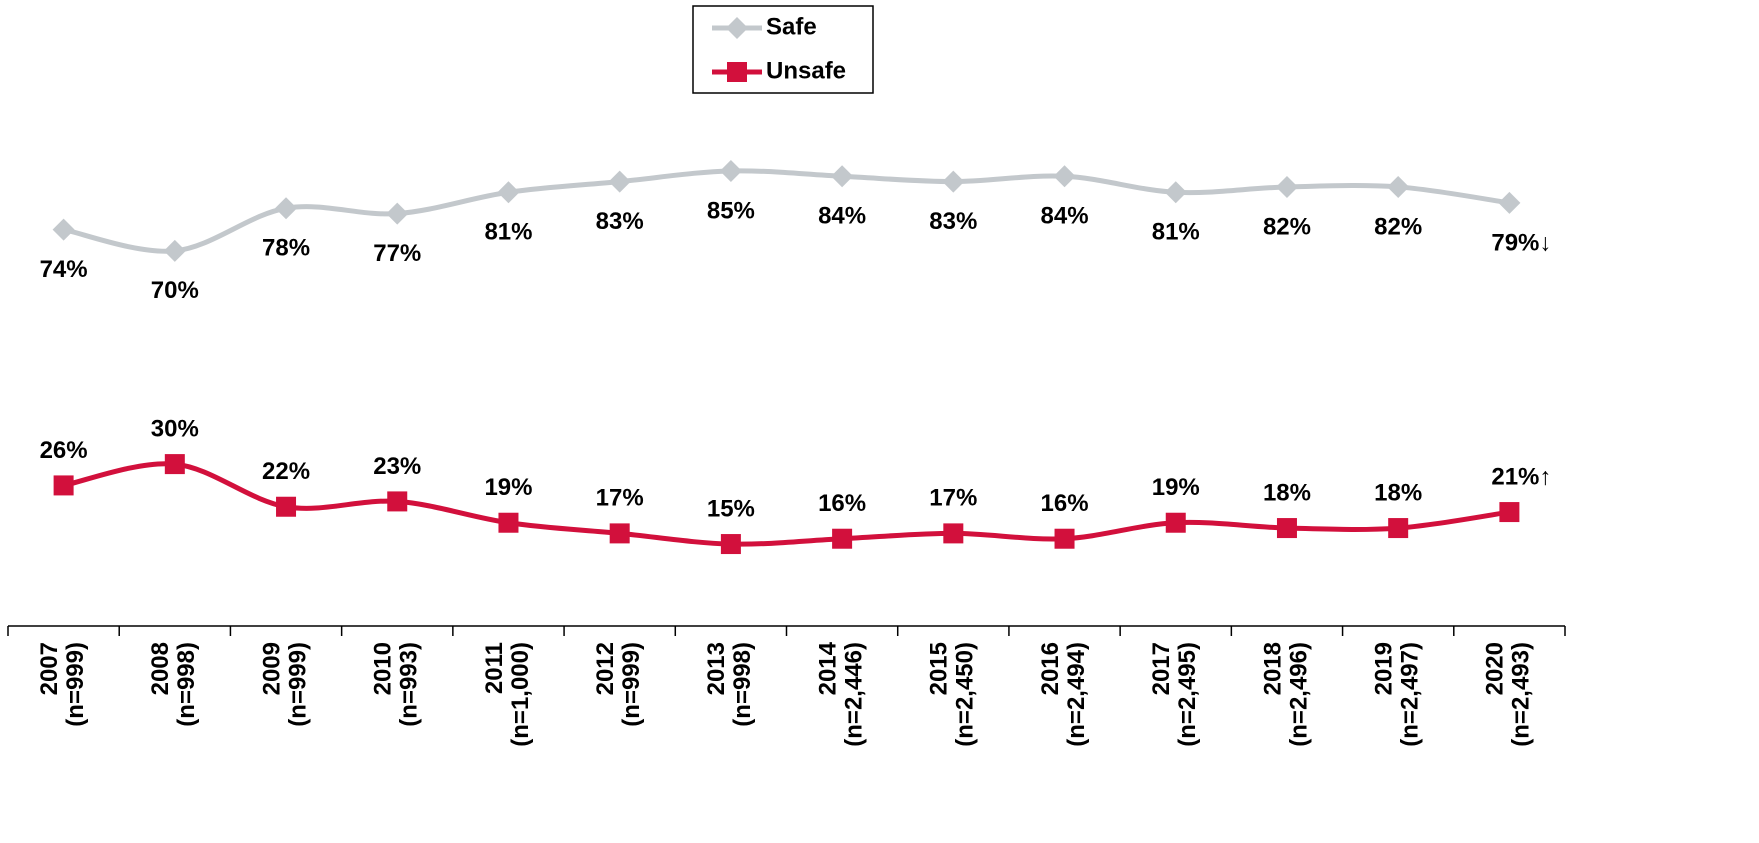  What do you see at coordinates (494, 668) in the screenshot?
I see `x-tick-label: 2011` at bounding box center [494, 668].